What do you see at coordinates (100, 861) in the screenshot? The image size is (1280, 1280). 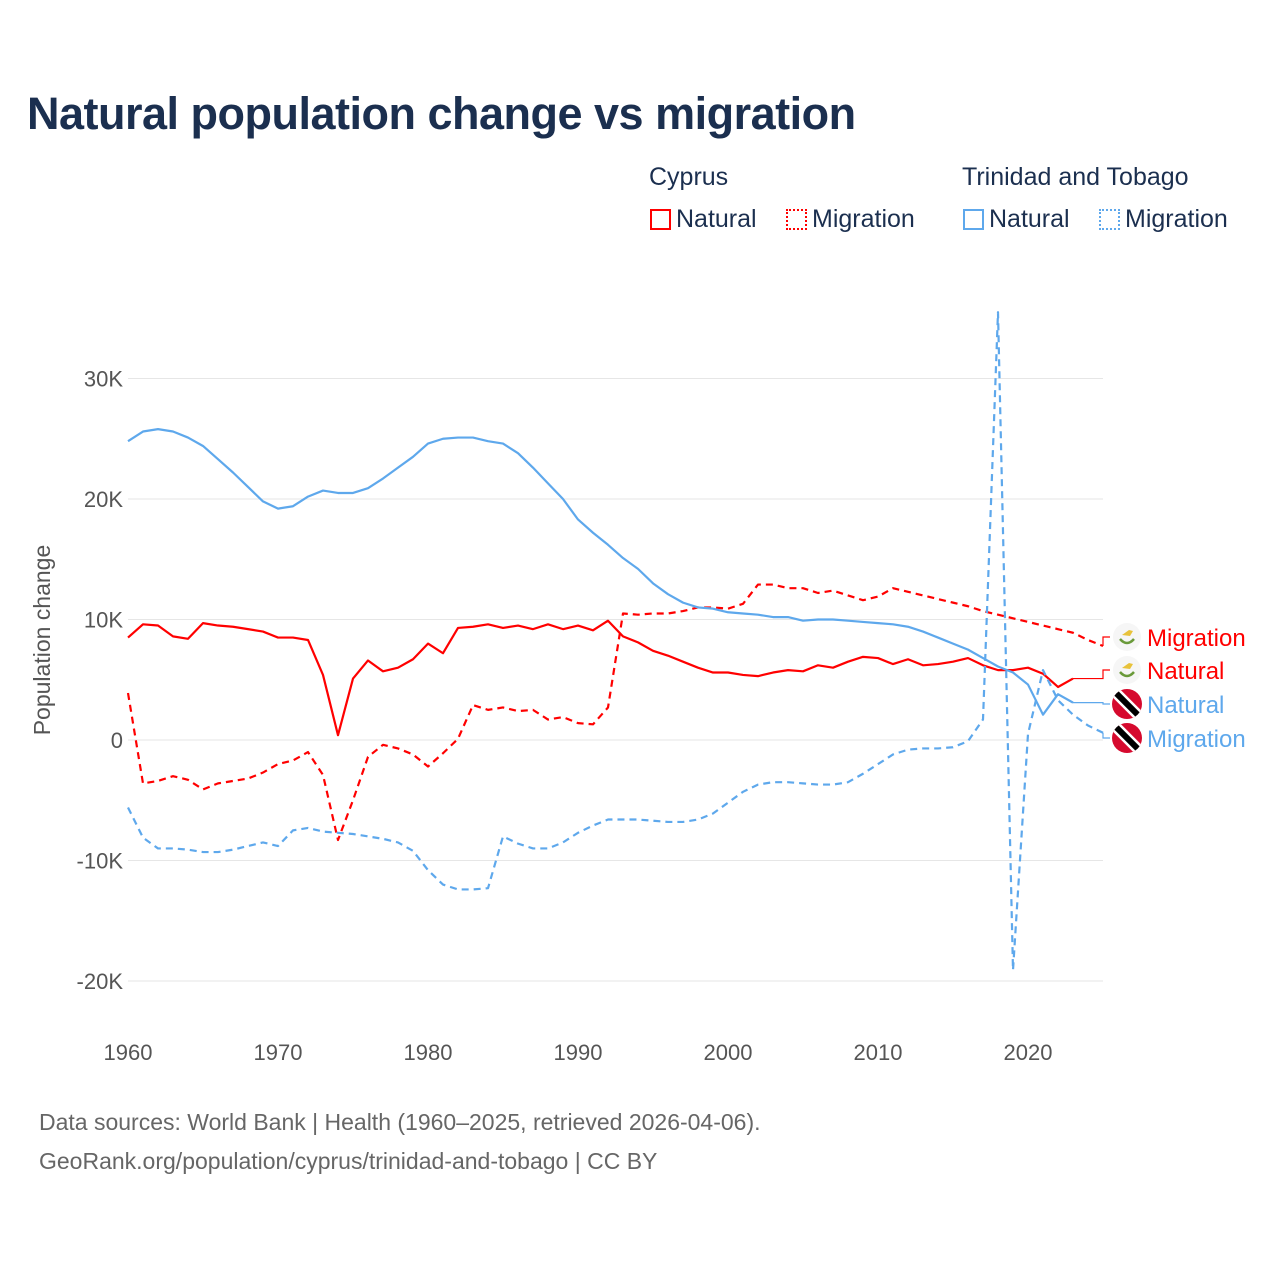 I see `y-tick-label: -10K` at bounding box center [100, 861].